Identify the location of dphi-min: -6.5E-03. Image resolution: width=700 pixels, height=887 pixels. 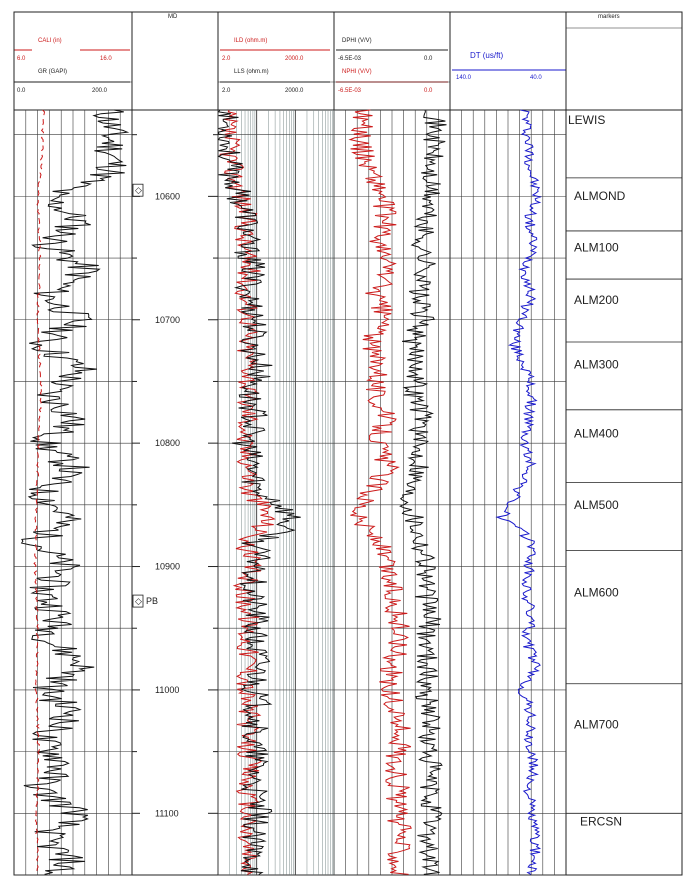
(350, 59).